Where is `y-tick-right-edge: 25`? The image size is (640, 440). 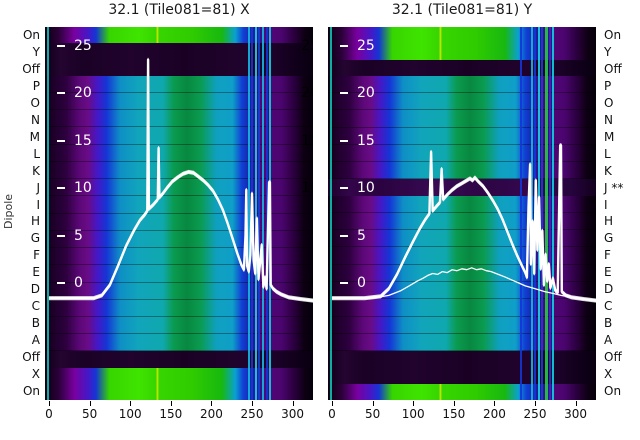
y-tick-right-edge: 25 is located at coordinates (307, 45).